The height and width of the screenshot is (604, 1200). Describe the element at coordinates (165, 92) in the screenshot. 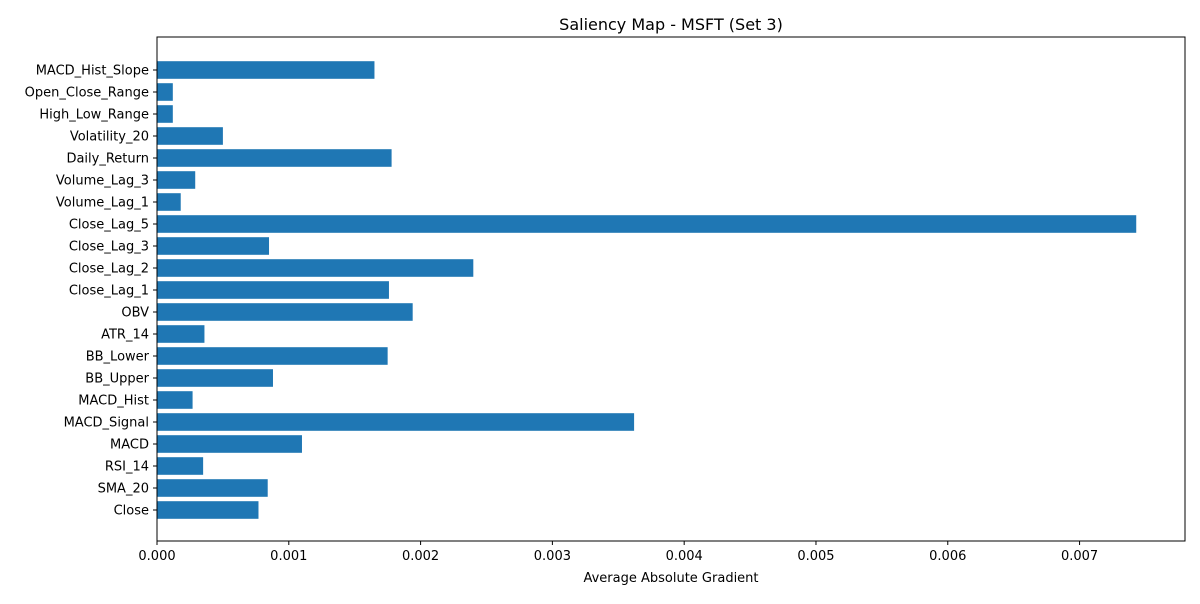

I see `bar-Open_Close_Range` at that location.